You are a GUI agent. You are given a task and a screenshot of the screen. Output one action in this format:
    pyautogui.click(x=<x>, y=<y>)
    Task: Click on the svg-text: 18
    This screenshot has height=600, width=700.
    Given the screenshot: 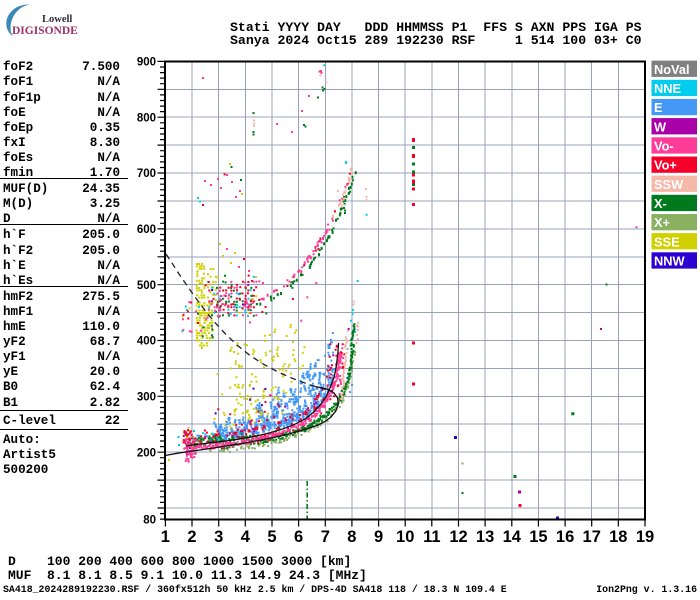 What is the action you would take?
    pyautogui.click(x=618, y=537)
    